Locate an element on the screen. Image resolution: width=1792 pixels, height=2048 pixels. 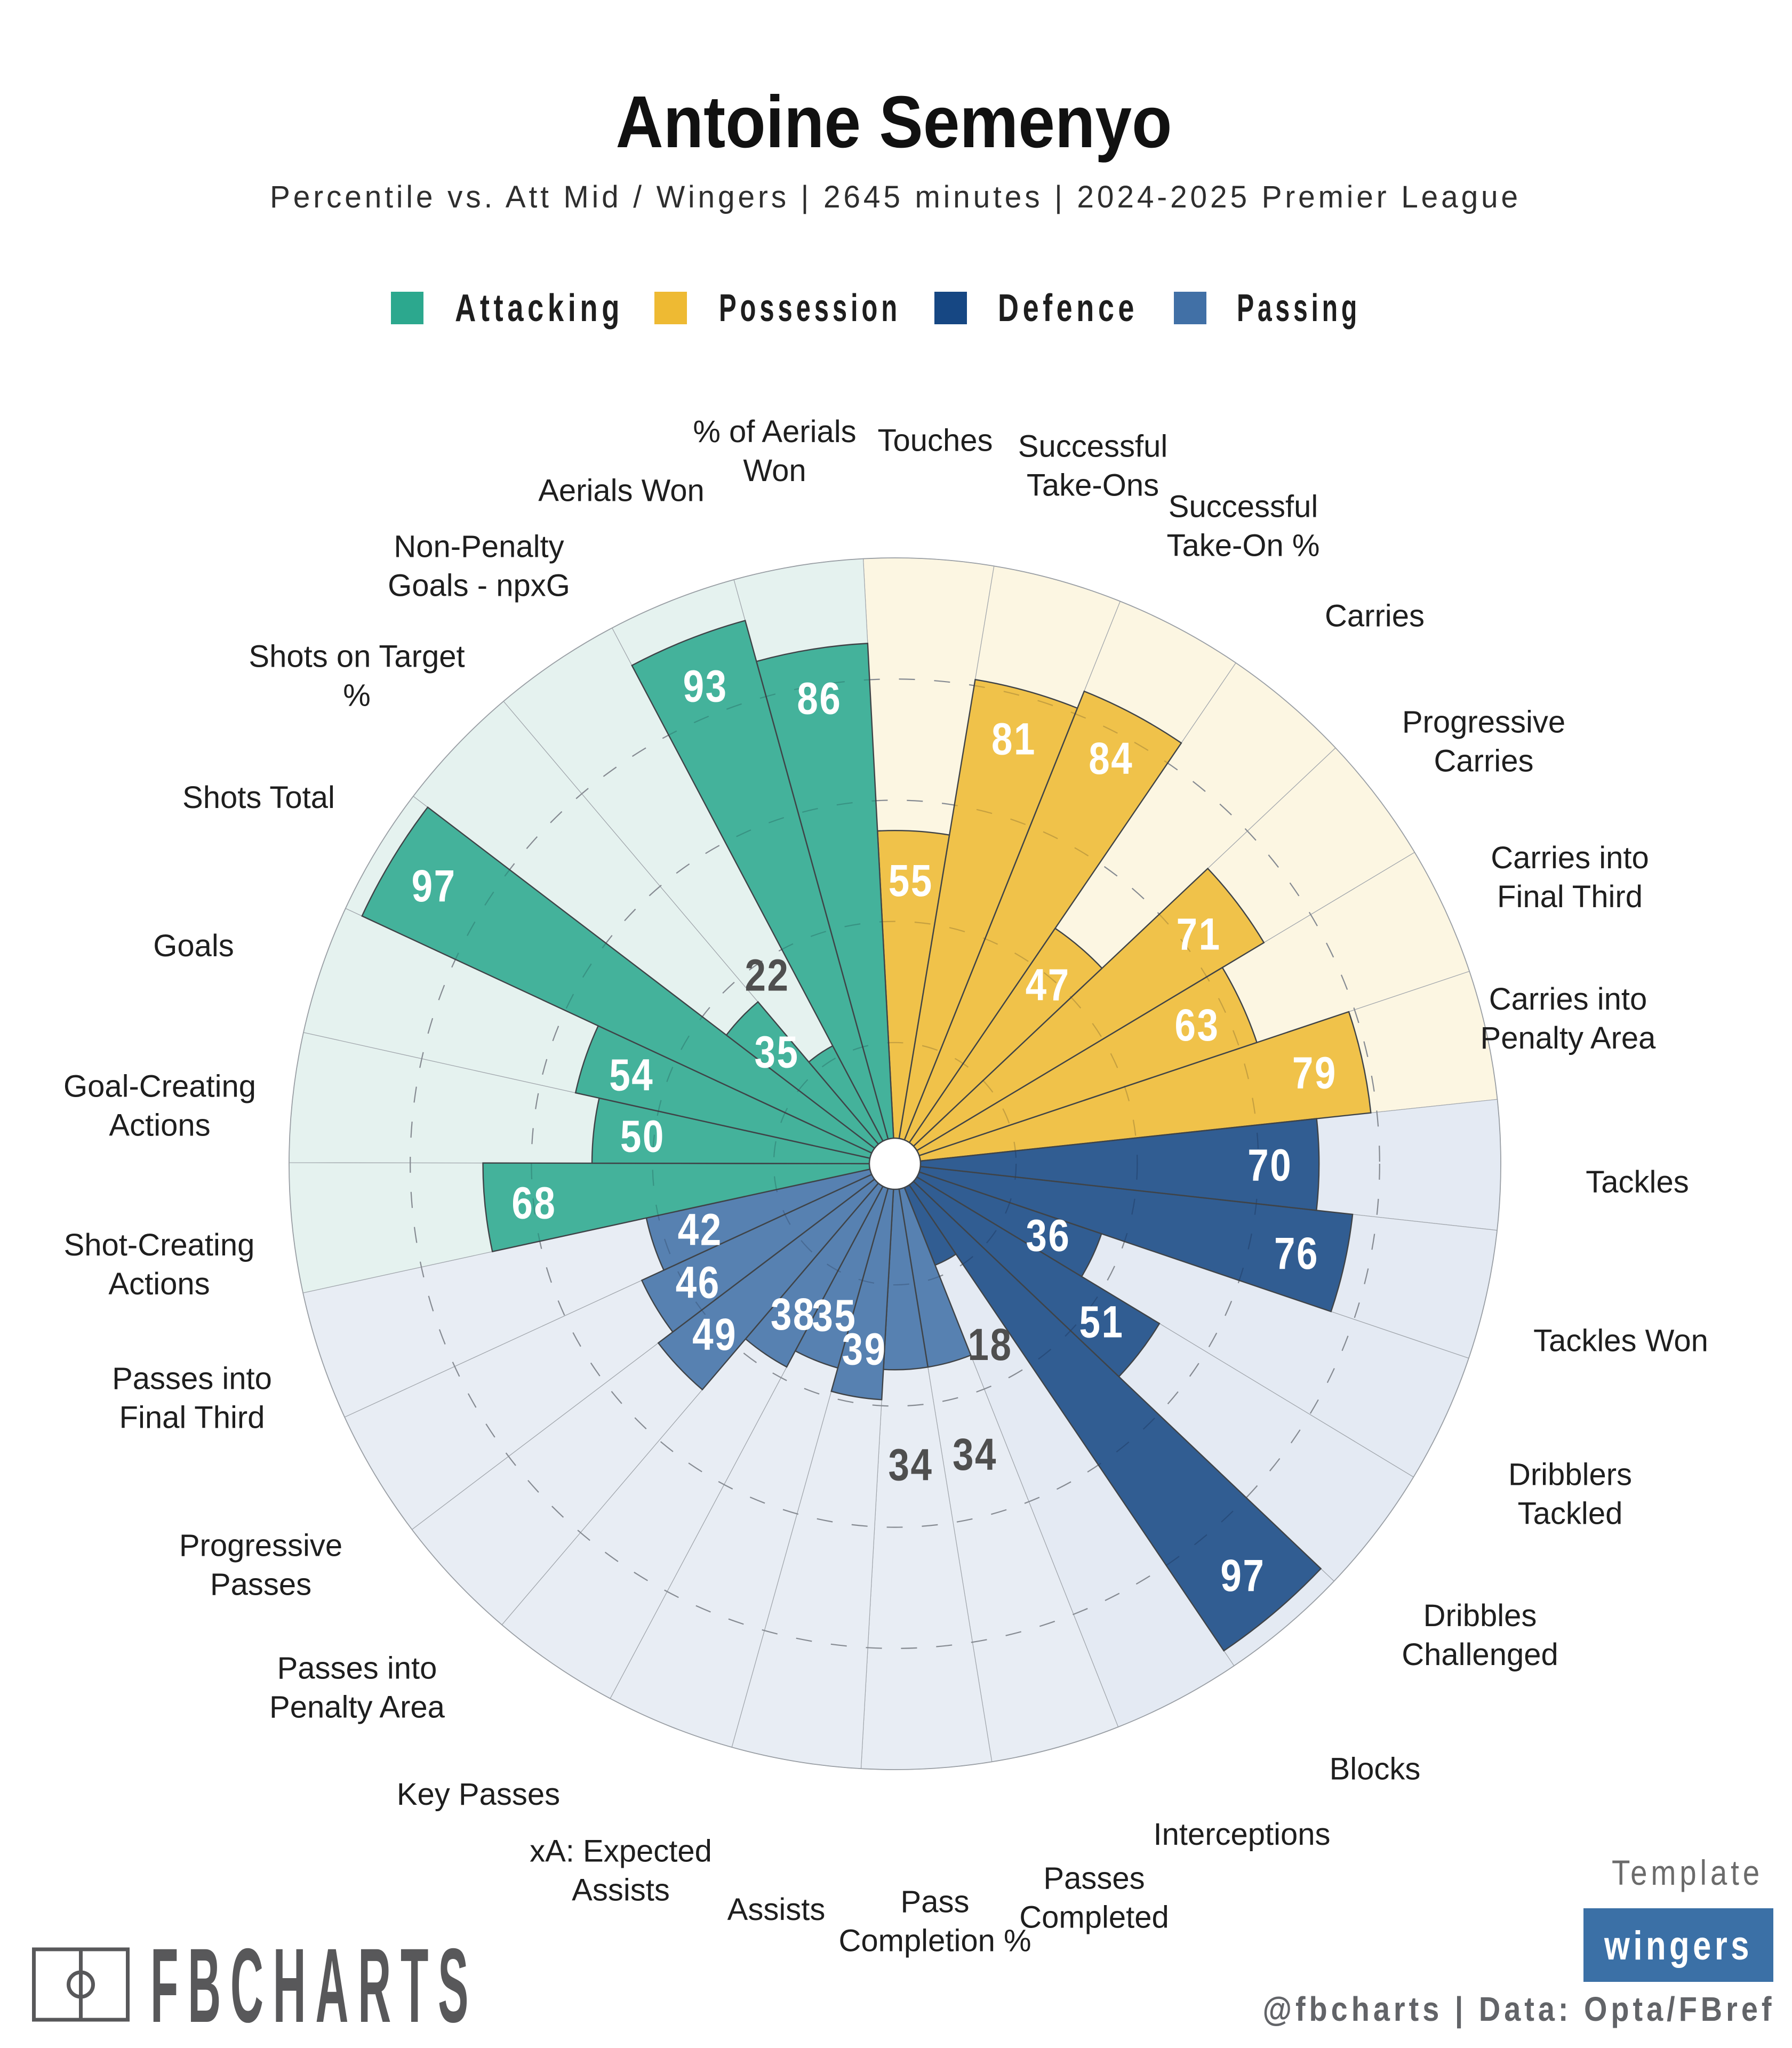
svg-text: Dribbles is located at coordinates (1480, 1615).